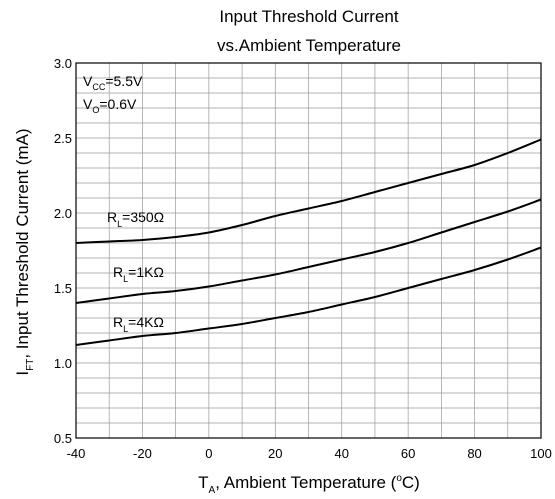  What do you see at coordinates (142, 453) in the screenshot?
I see `x-tick-label: -20` at bounding box center [142, 453].